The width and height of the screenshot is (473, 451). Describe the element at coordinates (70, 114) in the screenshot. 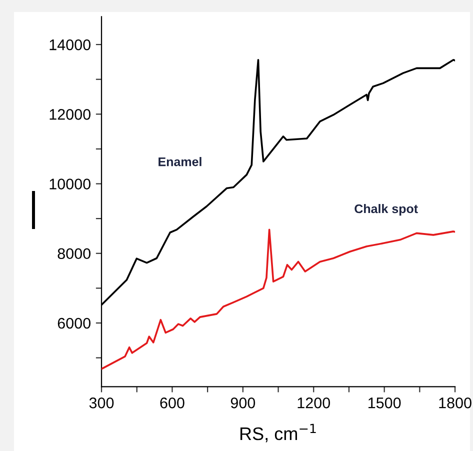

I see `y-tick-label: 12000` at that location.